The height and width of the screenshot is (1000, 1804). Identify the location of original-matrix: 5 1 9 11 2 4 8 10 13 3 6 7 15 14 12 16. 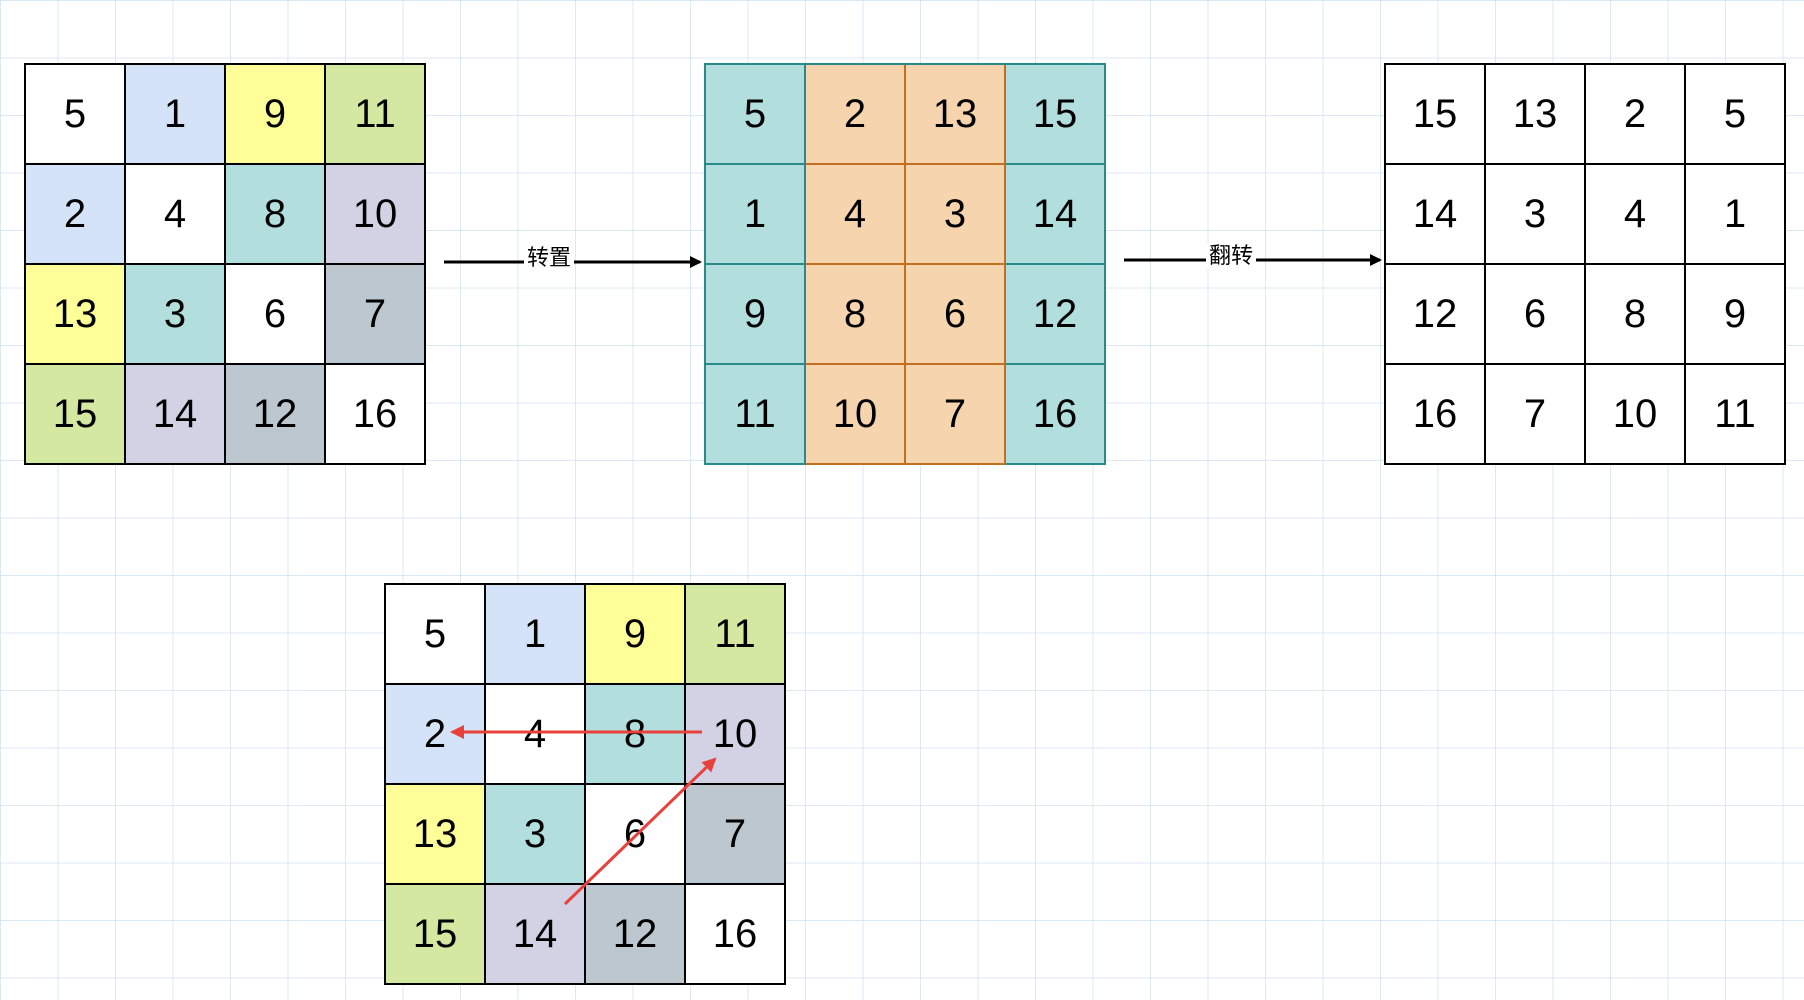
(225, 264).